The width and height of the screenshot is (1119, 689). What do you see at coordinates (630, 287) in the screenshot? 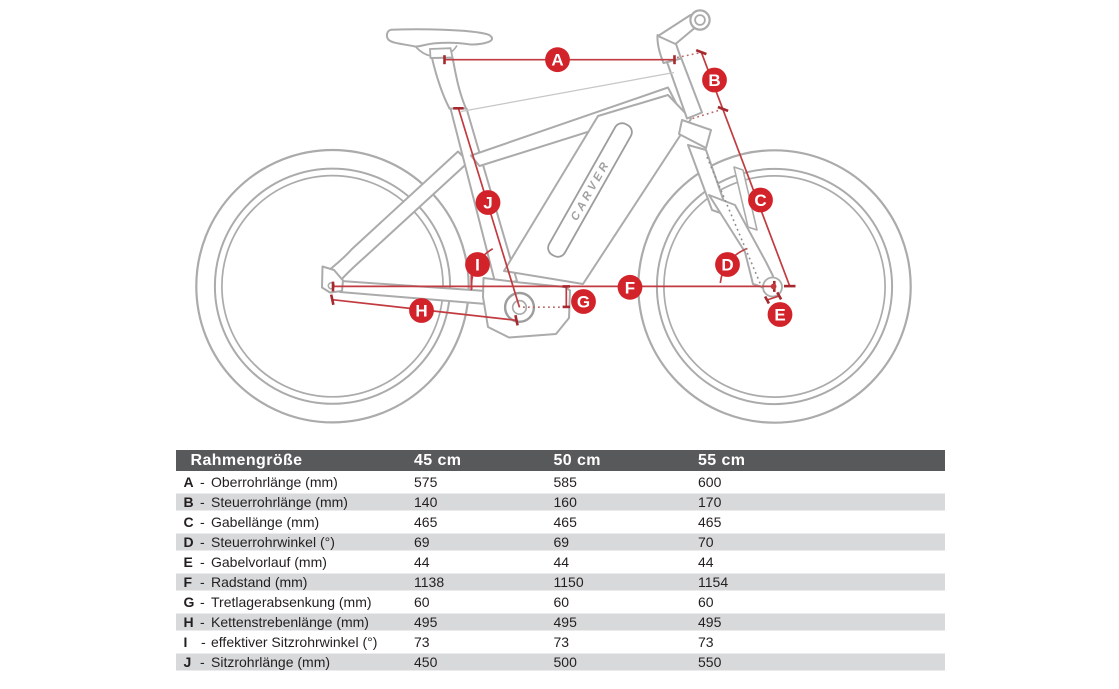
I see `svg-text: F` at bounding box center [630, 287].